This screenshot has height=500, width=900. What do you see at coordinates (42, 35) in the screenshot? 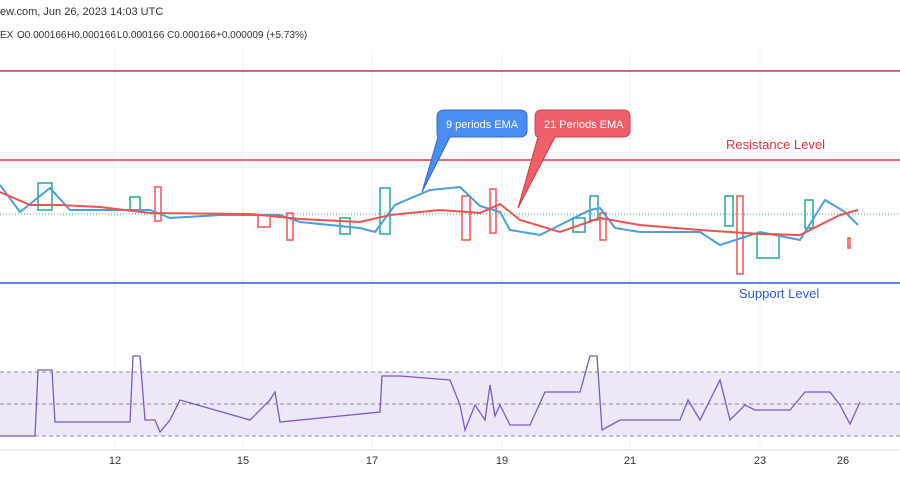
I see `open: O0.000166` at bounding box center [42, 35].